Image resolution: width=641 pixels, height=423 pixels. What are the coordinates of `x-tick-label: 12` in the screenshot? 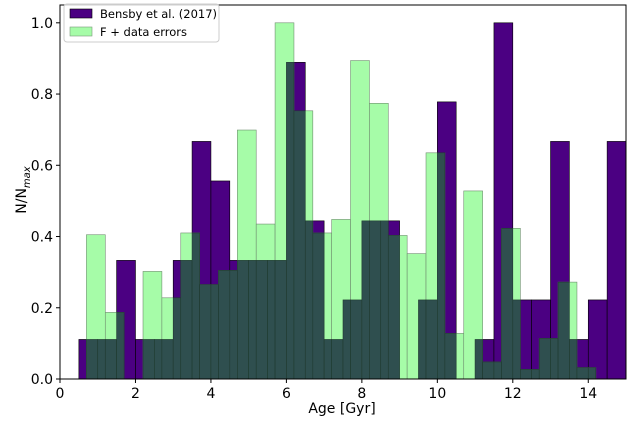 It's located at (513, 394).